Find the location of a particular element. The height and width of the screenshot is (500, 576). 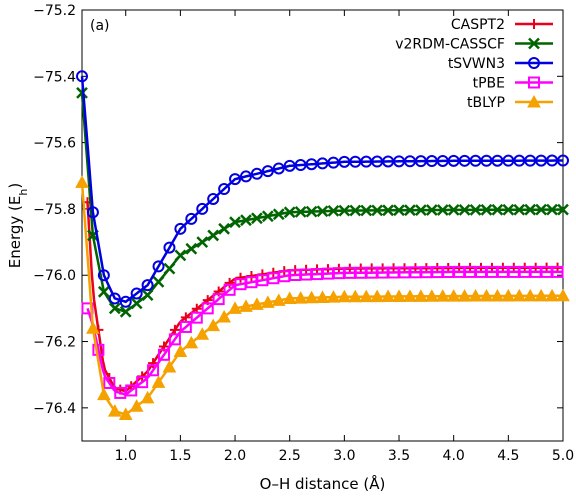

y-tick-label: −75.2 is located at coordinates (54, 11).